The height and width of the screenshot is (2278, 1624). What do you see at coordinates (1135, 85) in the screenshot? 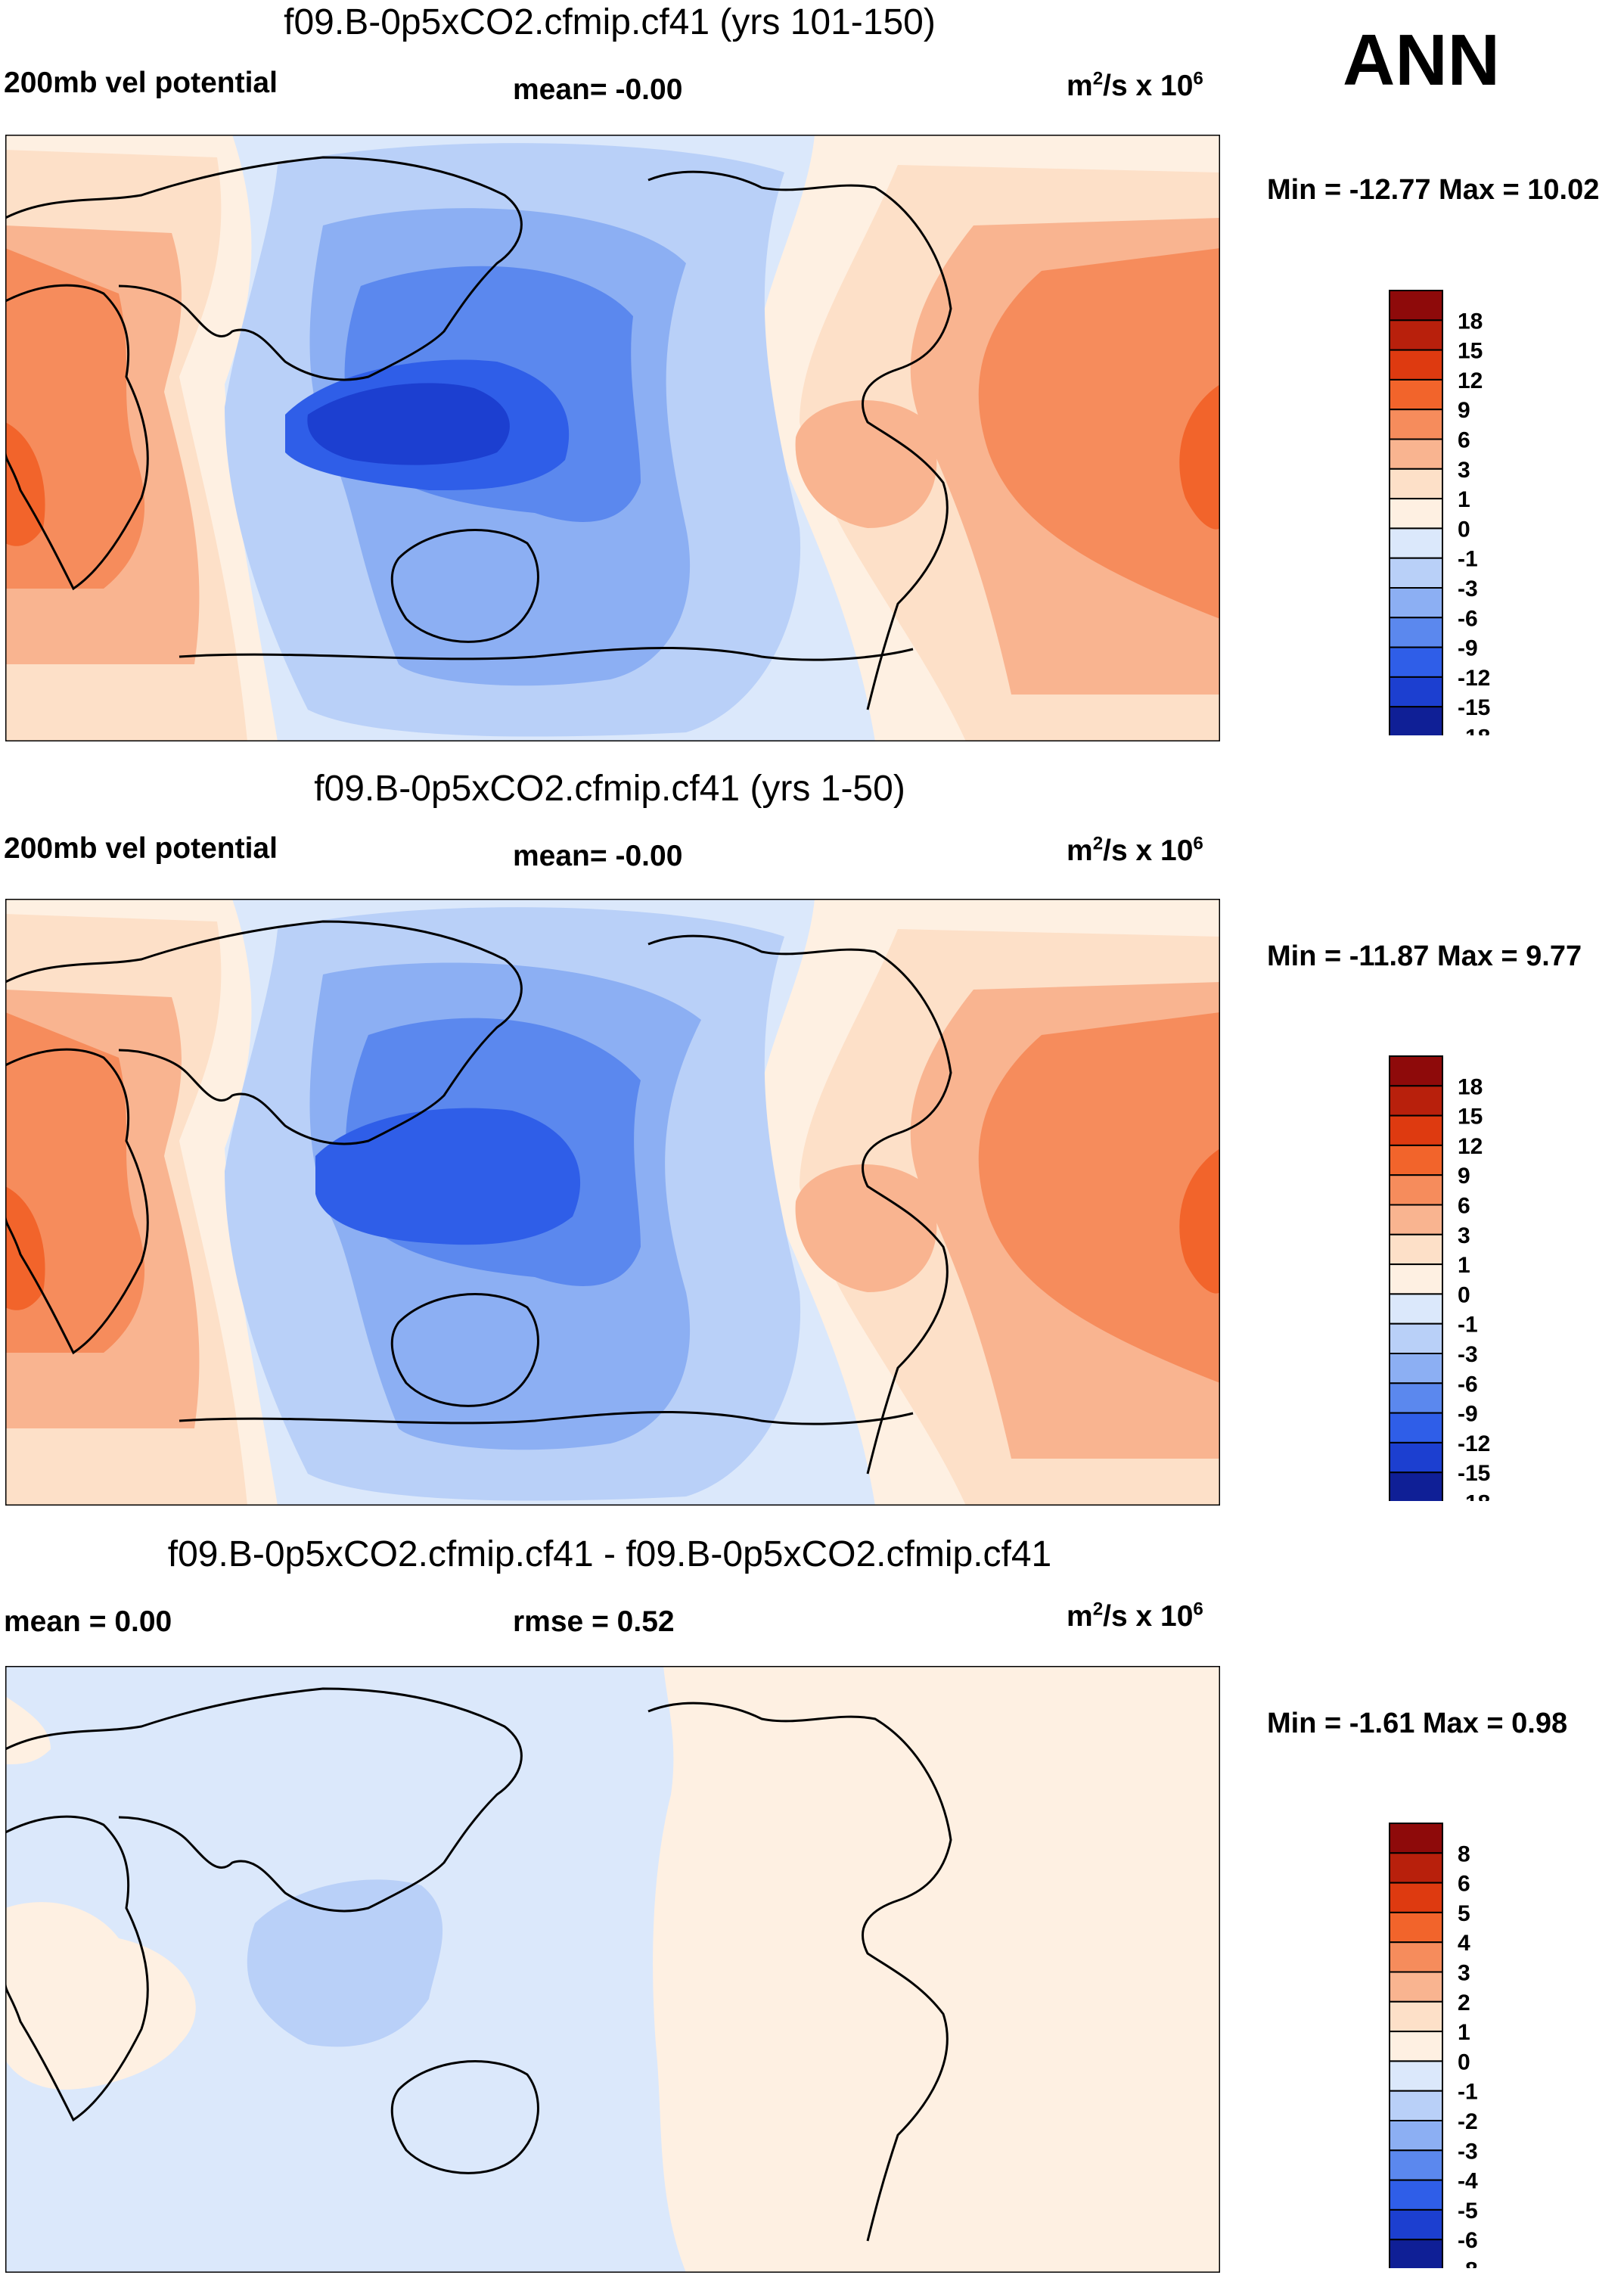
I see `panel-1-units: m2/s x 106` at bounding box center [1135, 85].